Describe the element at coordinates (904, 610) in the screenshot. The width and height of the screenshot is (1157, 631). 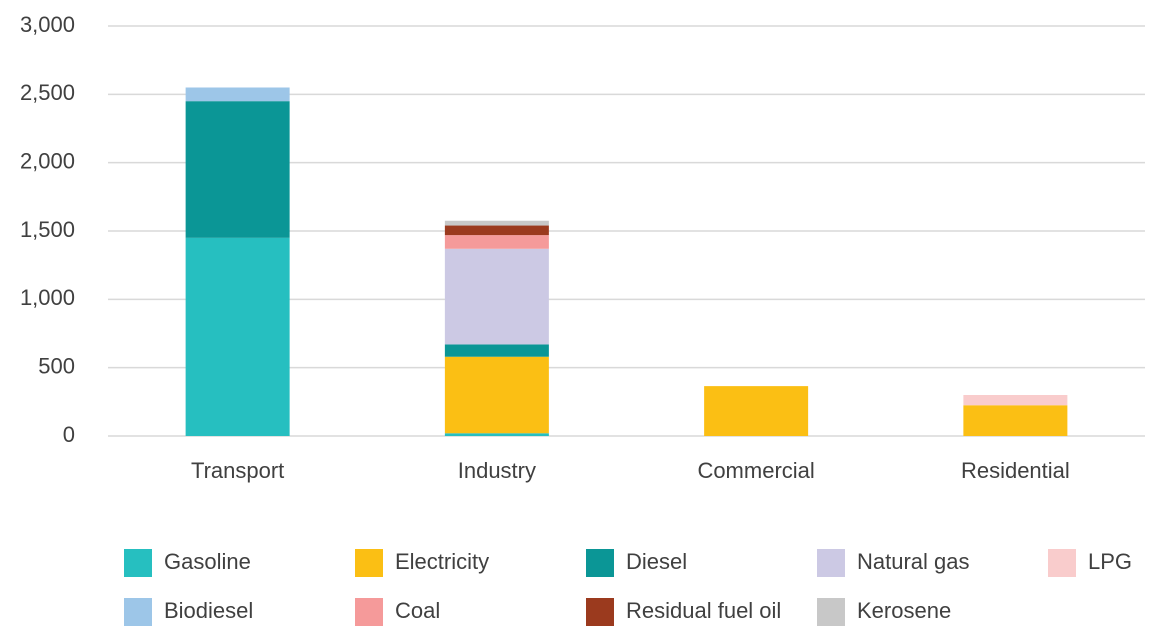
I see `legend-label: Kerosene` at that location.